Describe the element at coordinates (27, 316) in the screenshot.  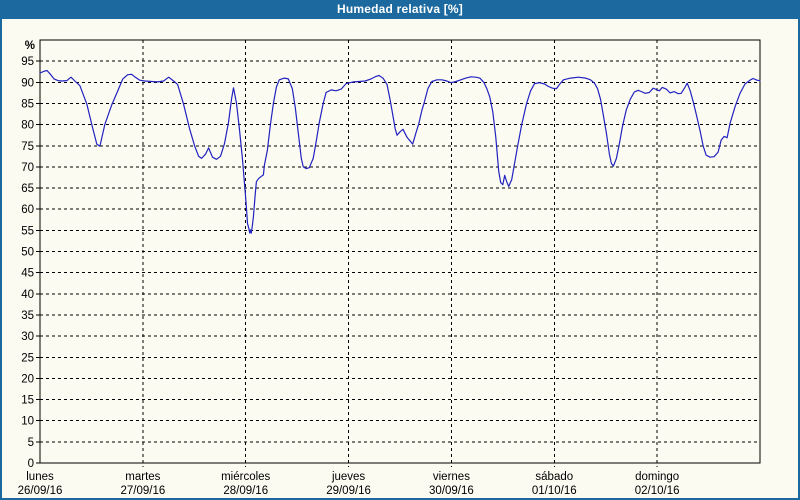
I see `y-axis-tick-label: 35` at that location.